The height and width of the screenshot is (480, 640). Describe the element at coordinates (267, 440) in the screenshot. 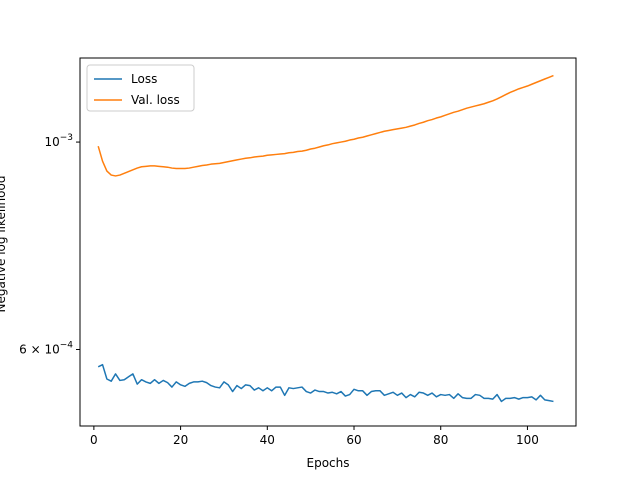

I see `x-tick-label: 40` at that location.